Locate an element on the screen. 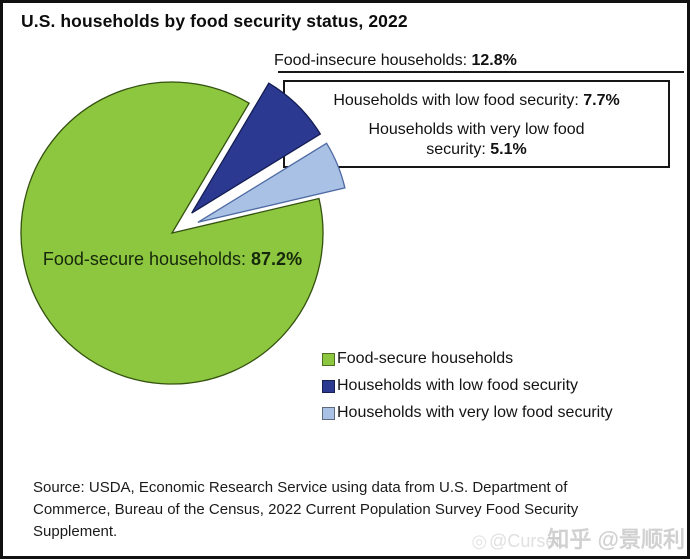 This screenshot has height=559, width=690. weibo-eye-icon: ◎ is located at coordinates (479, 541).